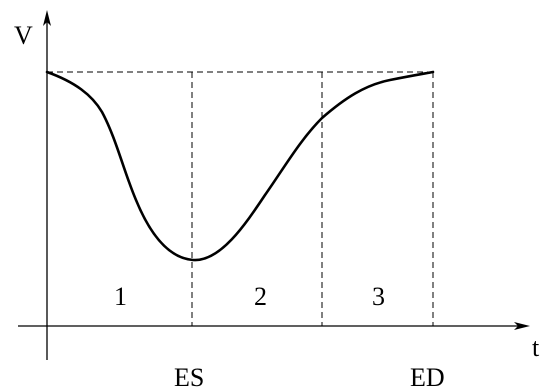 Image resolution: width=546 pixels, height=392 pixels. Describe the element at coordinates (260, 296) in the screenshot. I see `phase-label-2: 2` at that location.